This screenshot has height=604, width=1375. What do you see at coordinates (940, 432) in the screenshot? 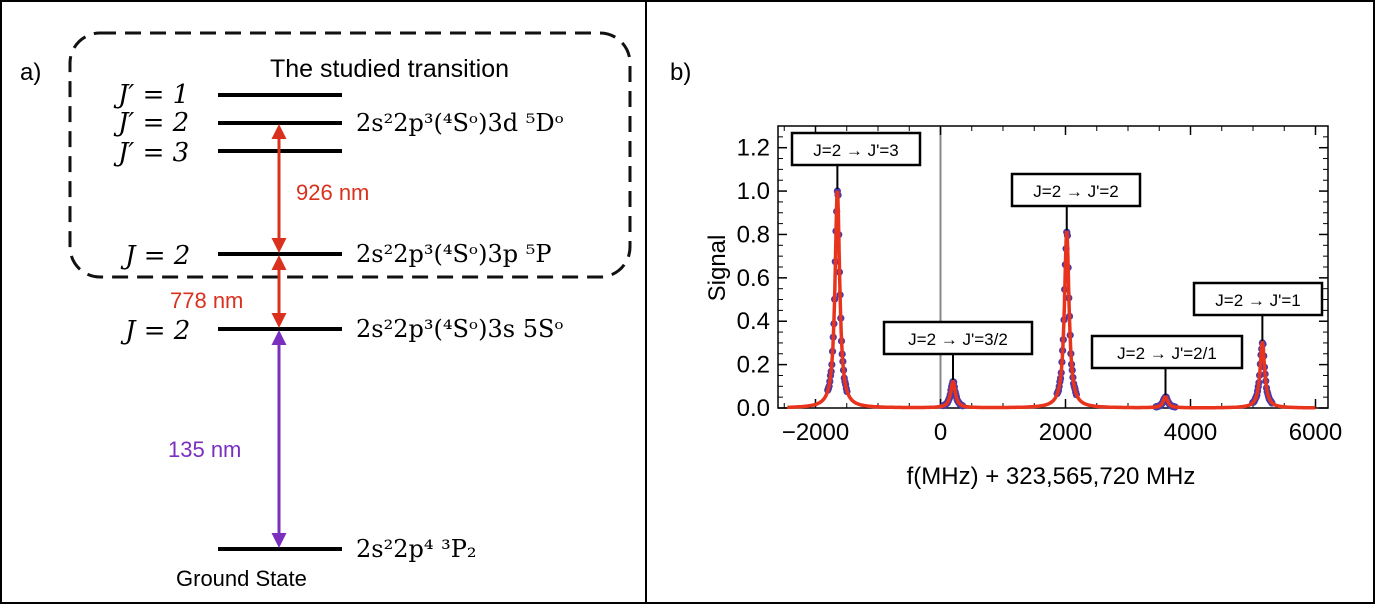
I see `x-tick-label: 0` at bounding box center [940, 432].